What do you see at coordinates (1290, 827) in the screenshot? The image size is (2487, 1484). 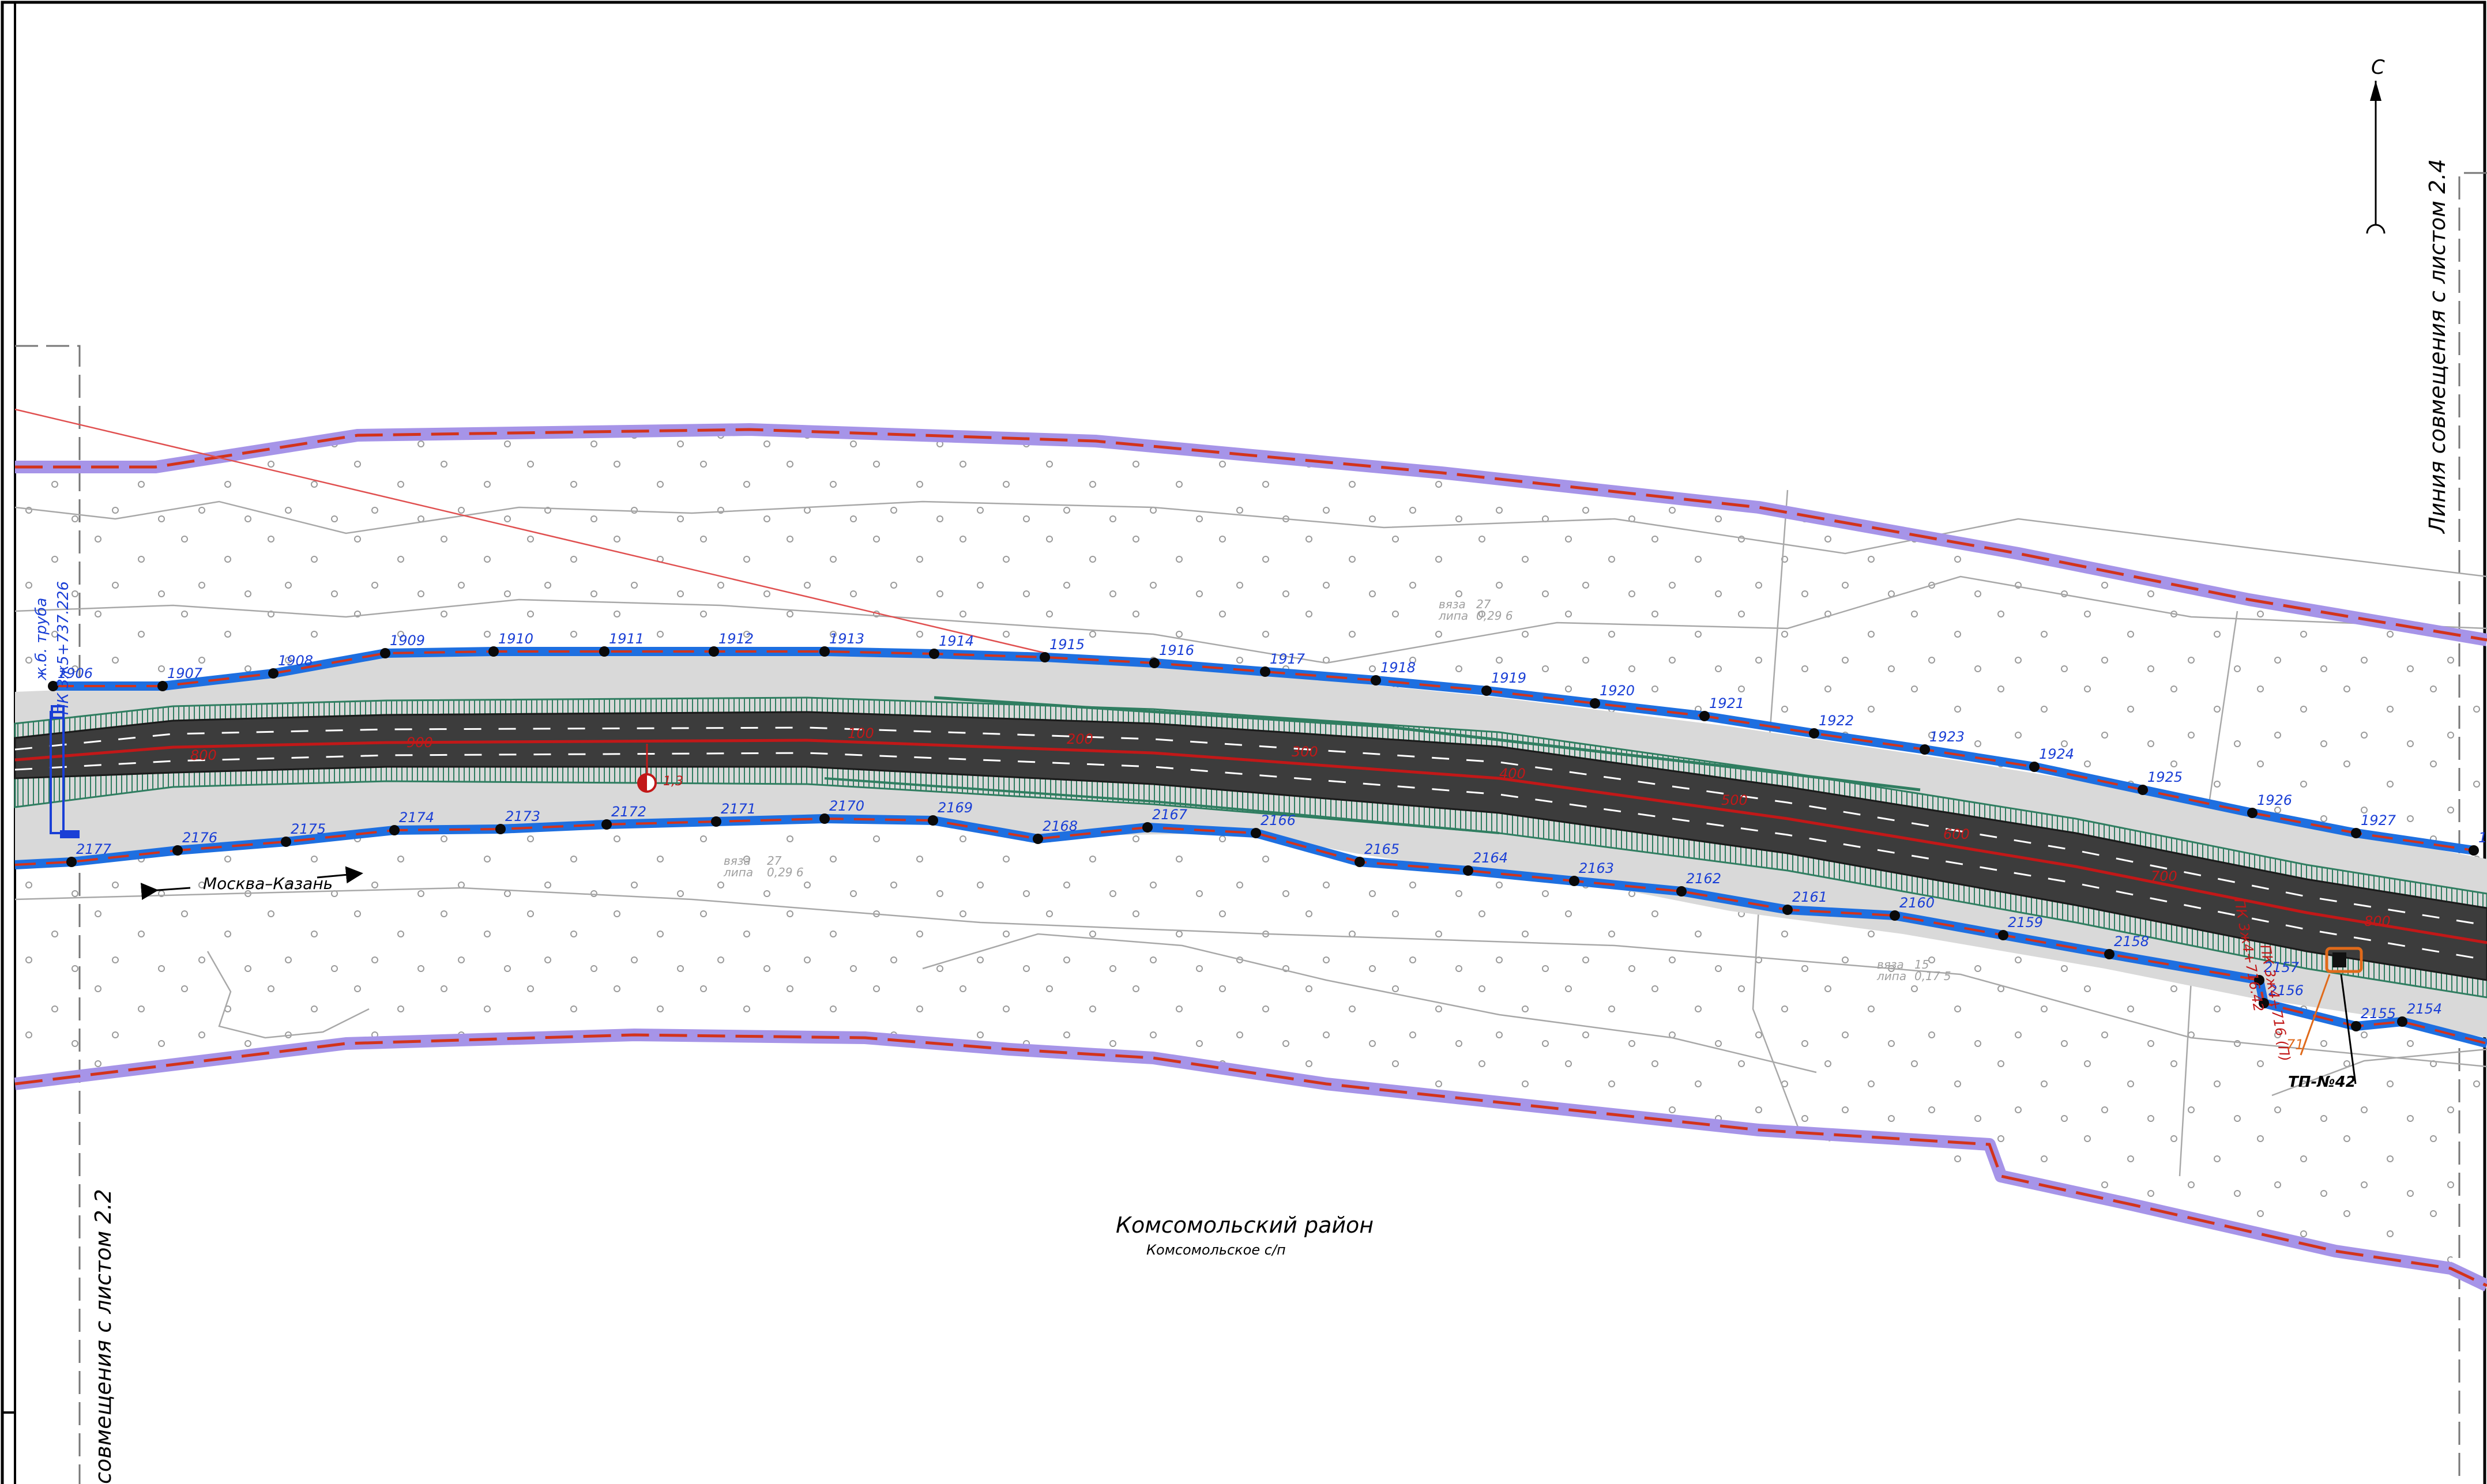 I see `picket-labels: 800 900 100 200 300 400 500 600 700 800` at bounding box center [1290, 827].